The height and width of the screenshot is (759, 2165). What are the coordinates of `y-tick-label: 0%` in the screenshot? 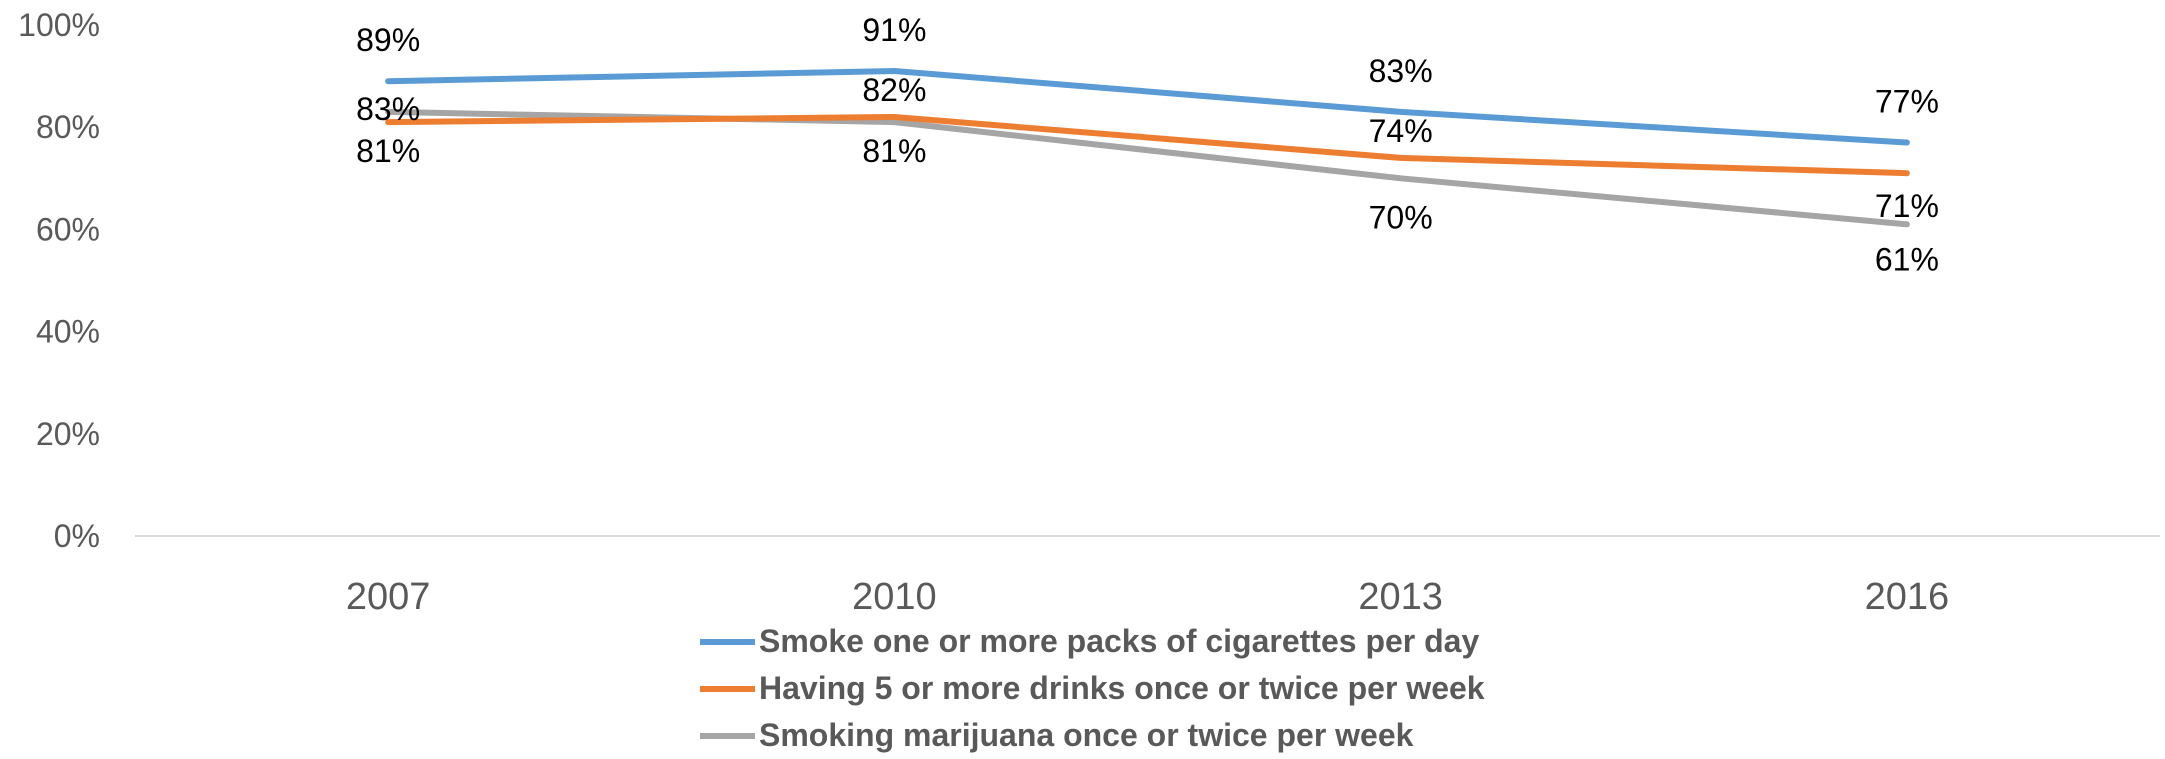 It's located at (77, 536).